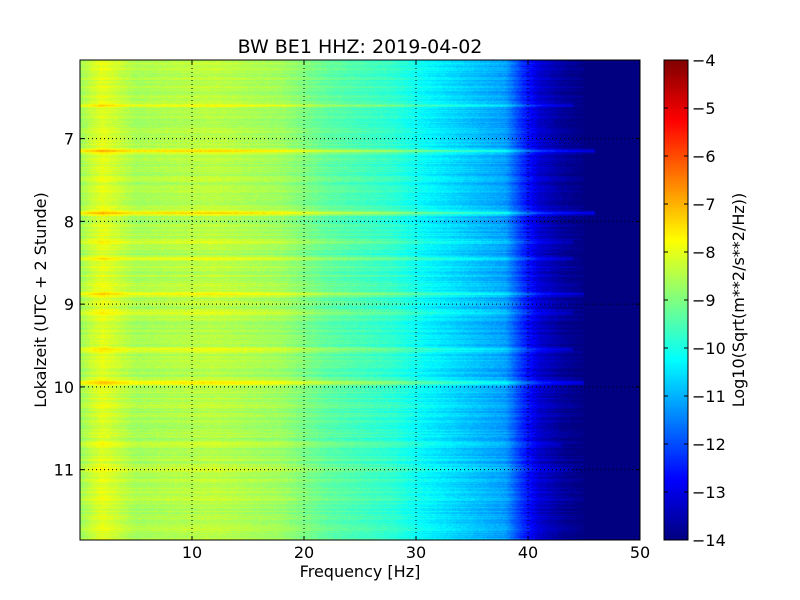 The image size is (800, 600). I want to click on colorbar-ticks: −4 −5 −6 −7 −8 −9 −10 −11 −12 −13 −14, so click(695, 300).